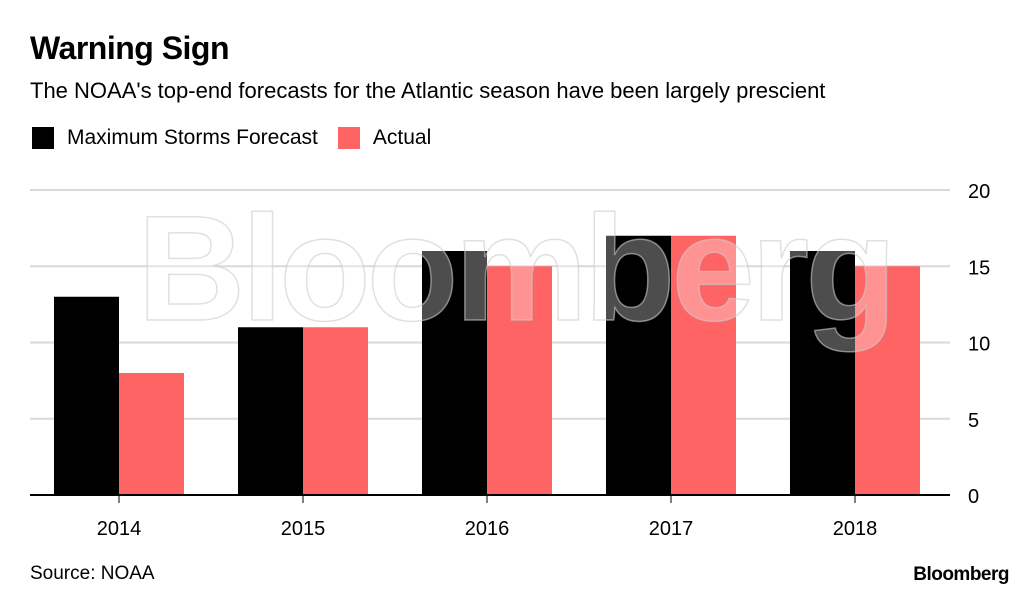  Describe the element at coordinates (151, 434) in the screenshot. I see `bar-actual-2014` at that location.